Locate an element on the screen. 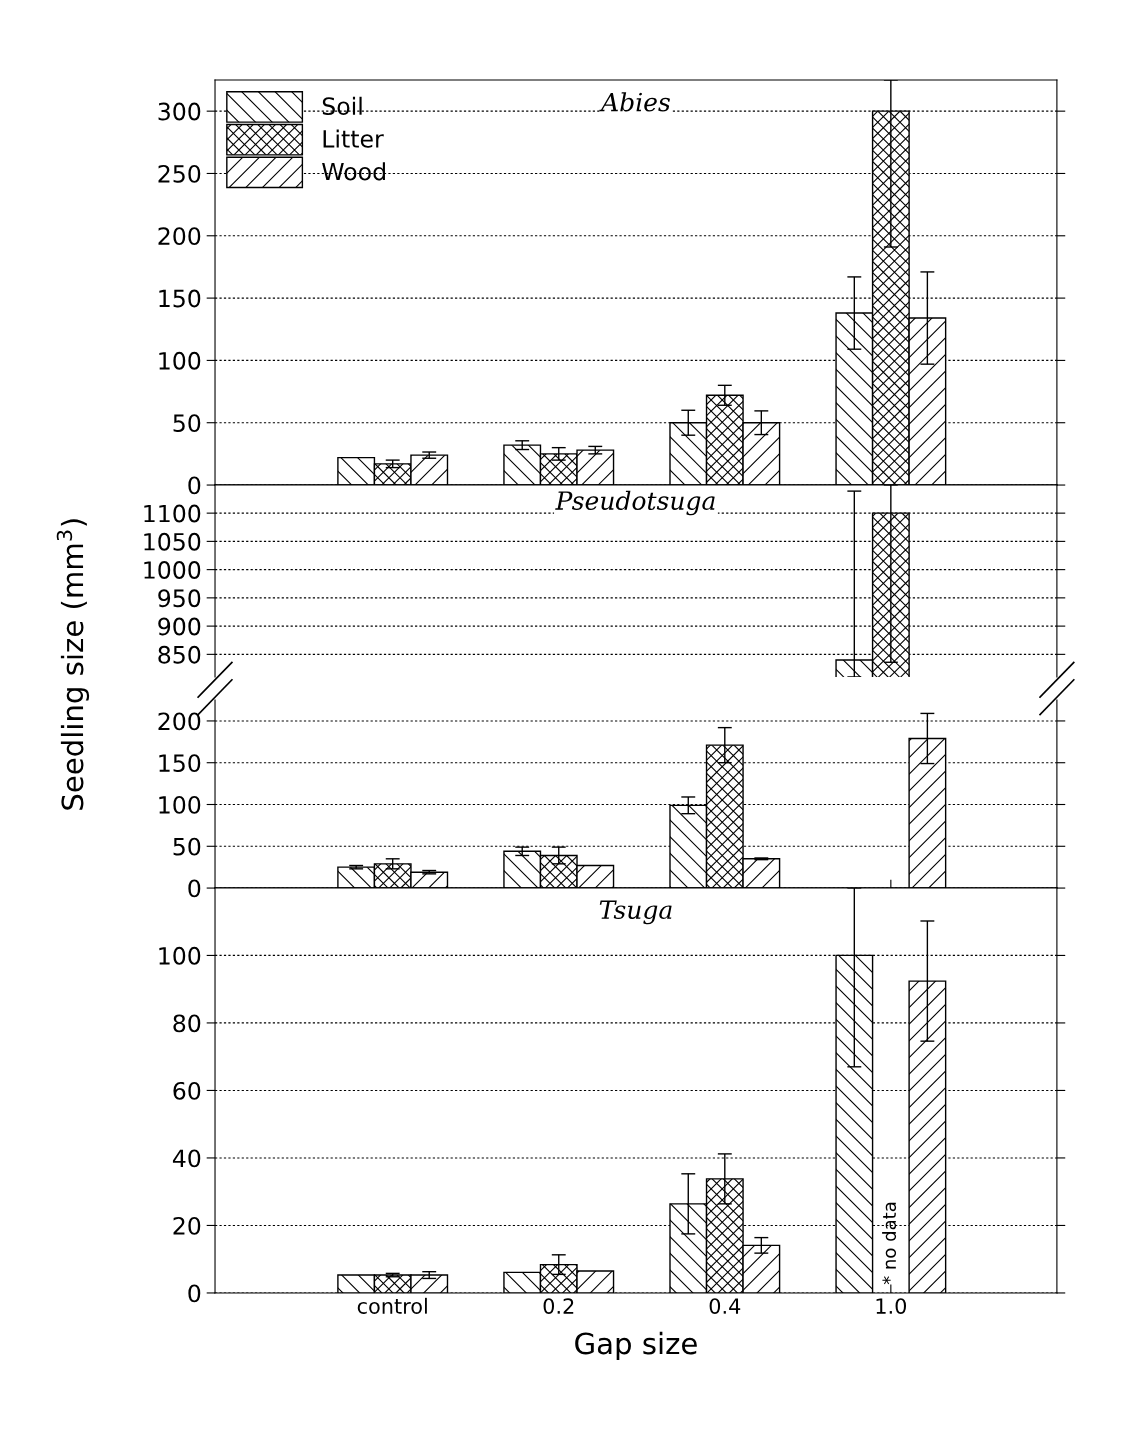  annotation: * no data is located at coordinates (889, 1243).